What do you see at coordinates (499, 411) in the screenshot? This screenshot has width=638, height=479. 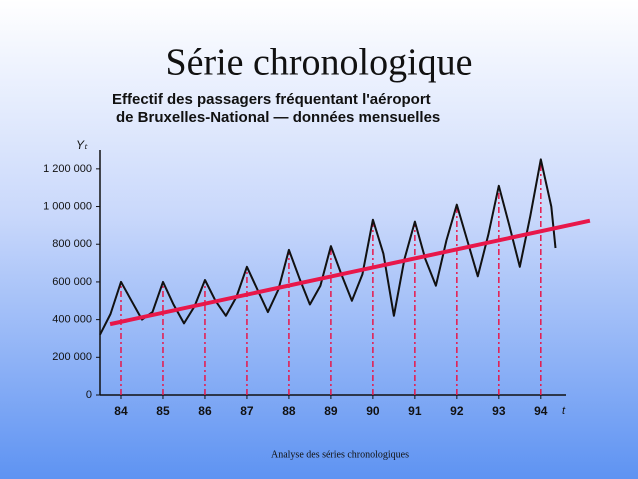 I see `x-tick-label: 93` at bounding box center [499, 411].